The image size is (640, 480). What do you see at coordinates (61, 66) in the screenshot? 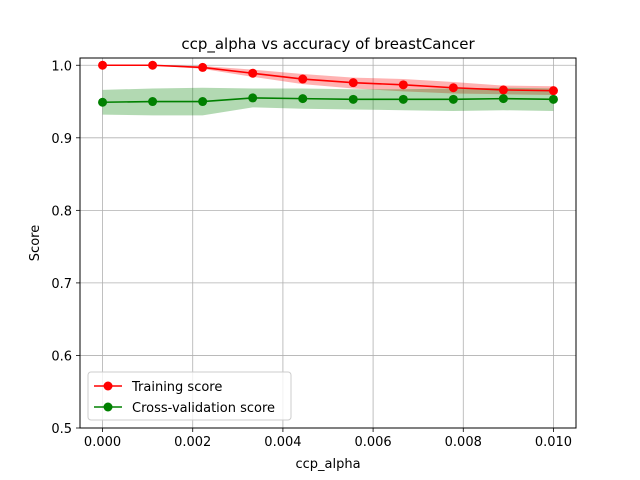
I see `y-tick-label: 1.0` at bounding box center [61, 66].